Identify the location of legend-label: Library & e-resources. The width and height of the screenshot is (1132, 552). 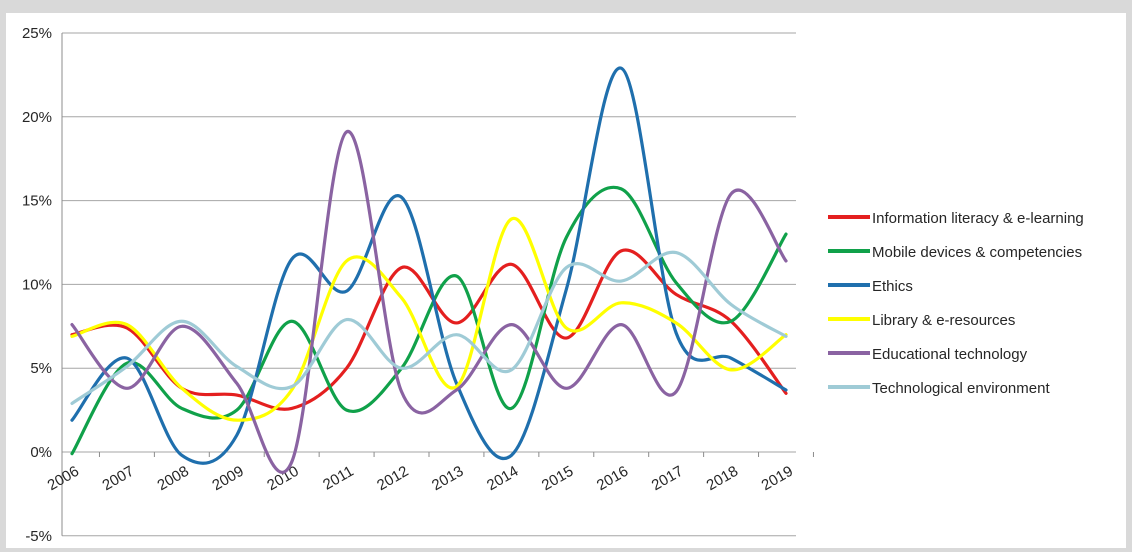
(944, 320).